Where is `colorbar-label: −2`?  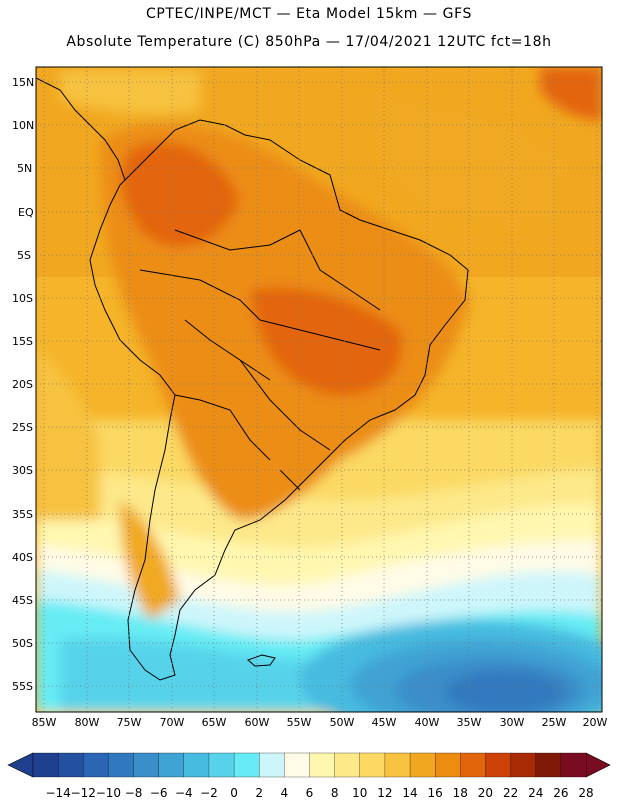 colorbar-label: −2 is located at coordinates (209, 793).